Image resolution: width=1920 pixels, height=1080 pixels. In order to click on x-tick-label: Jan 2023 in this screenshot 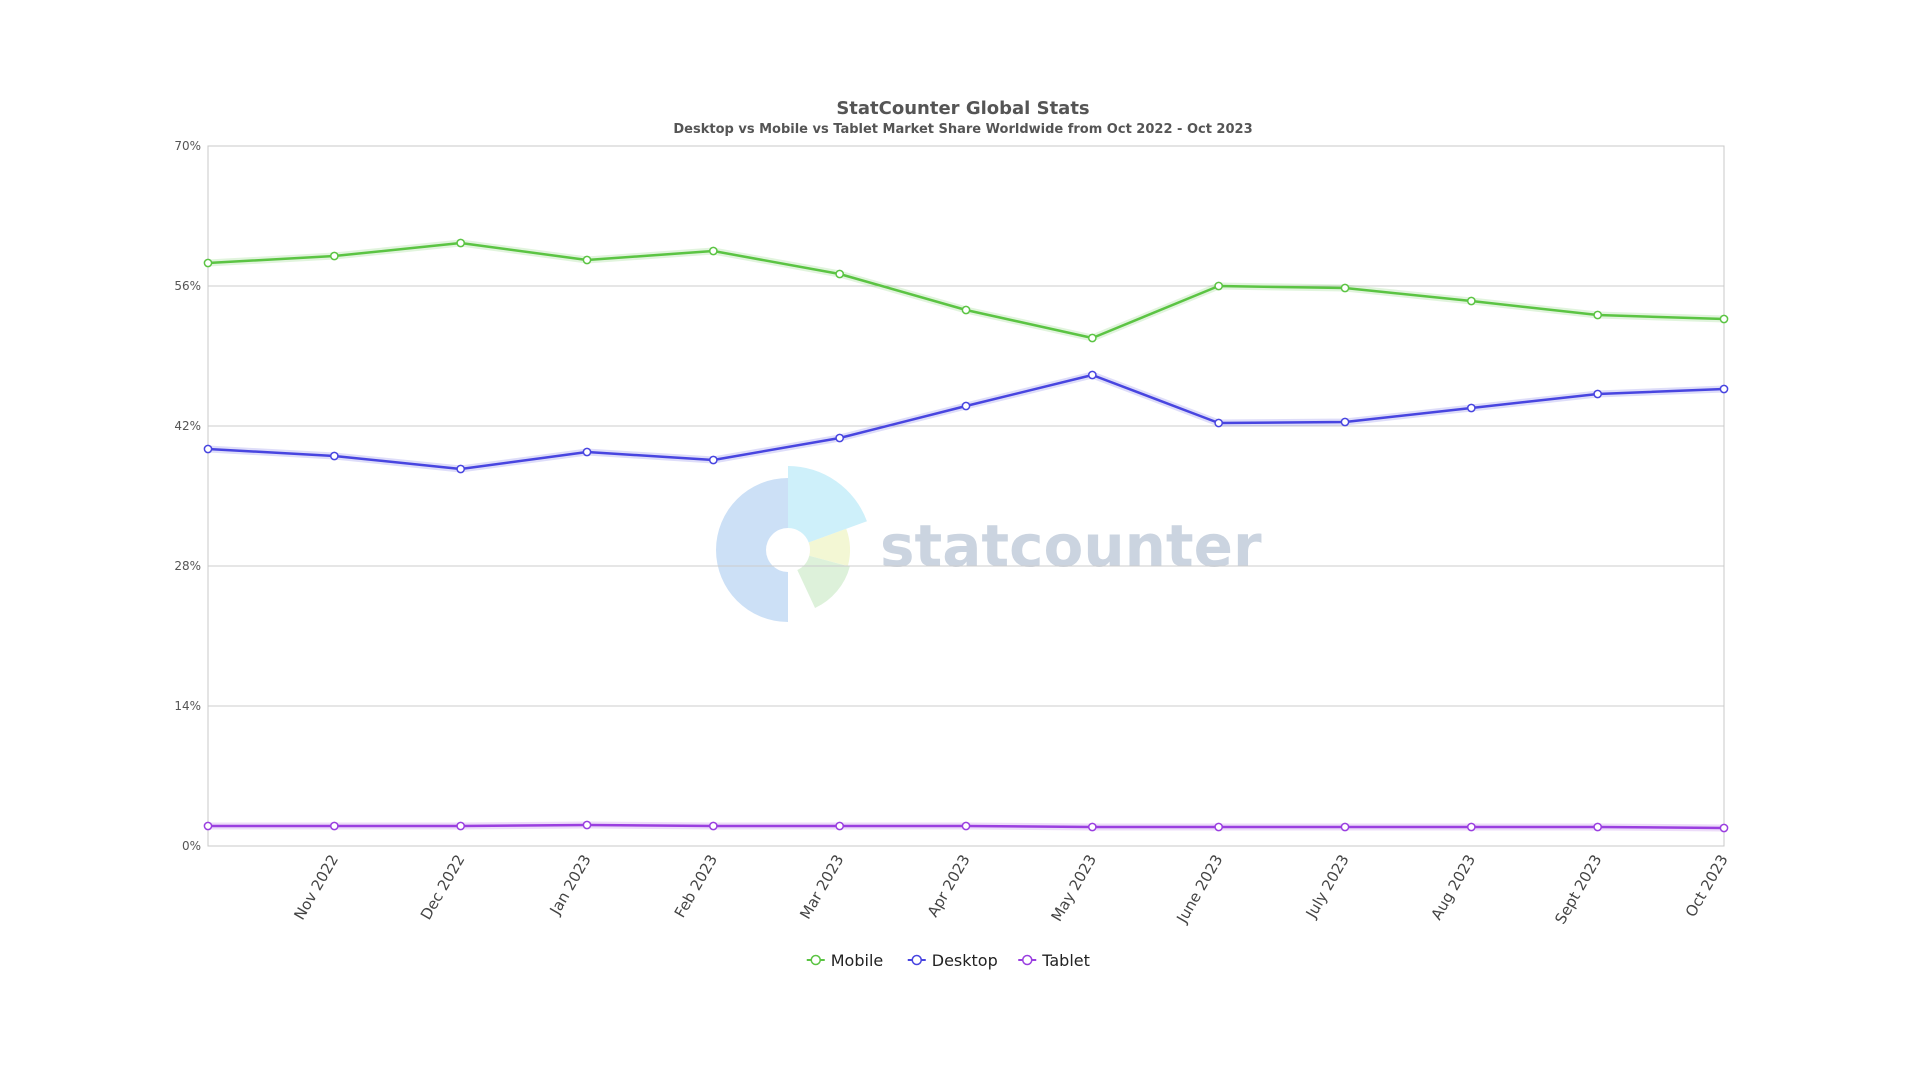, I will do `click(570, 885)`.